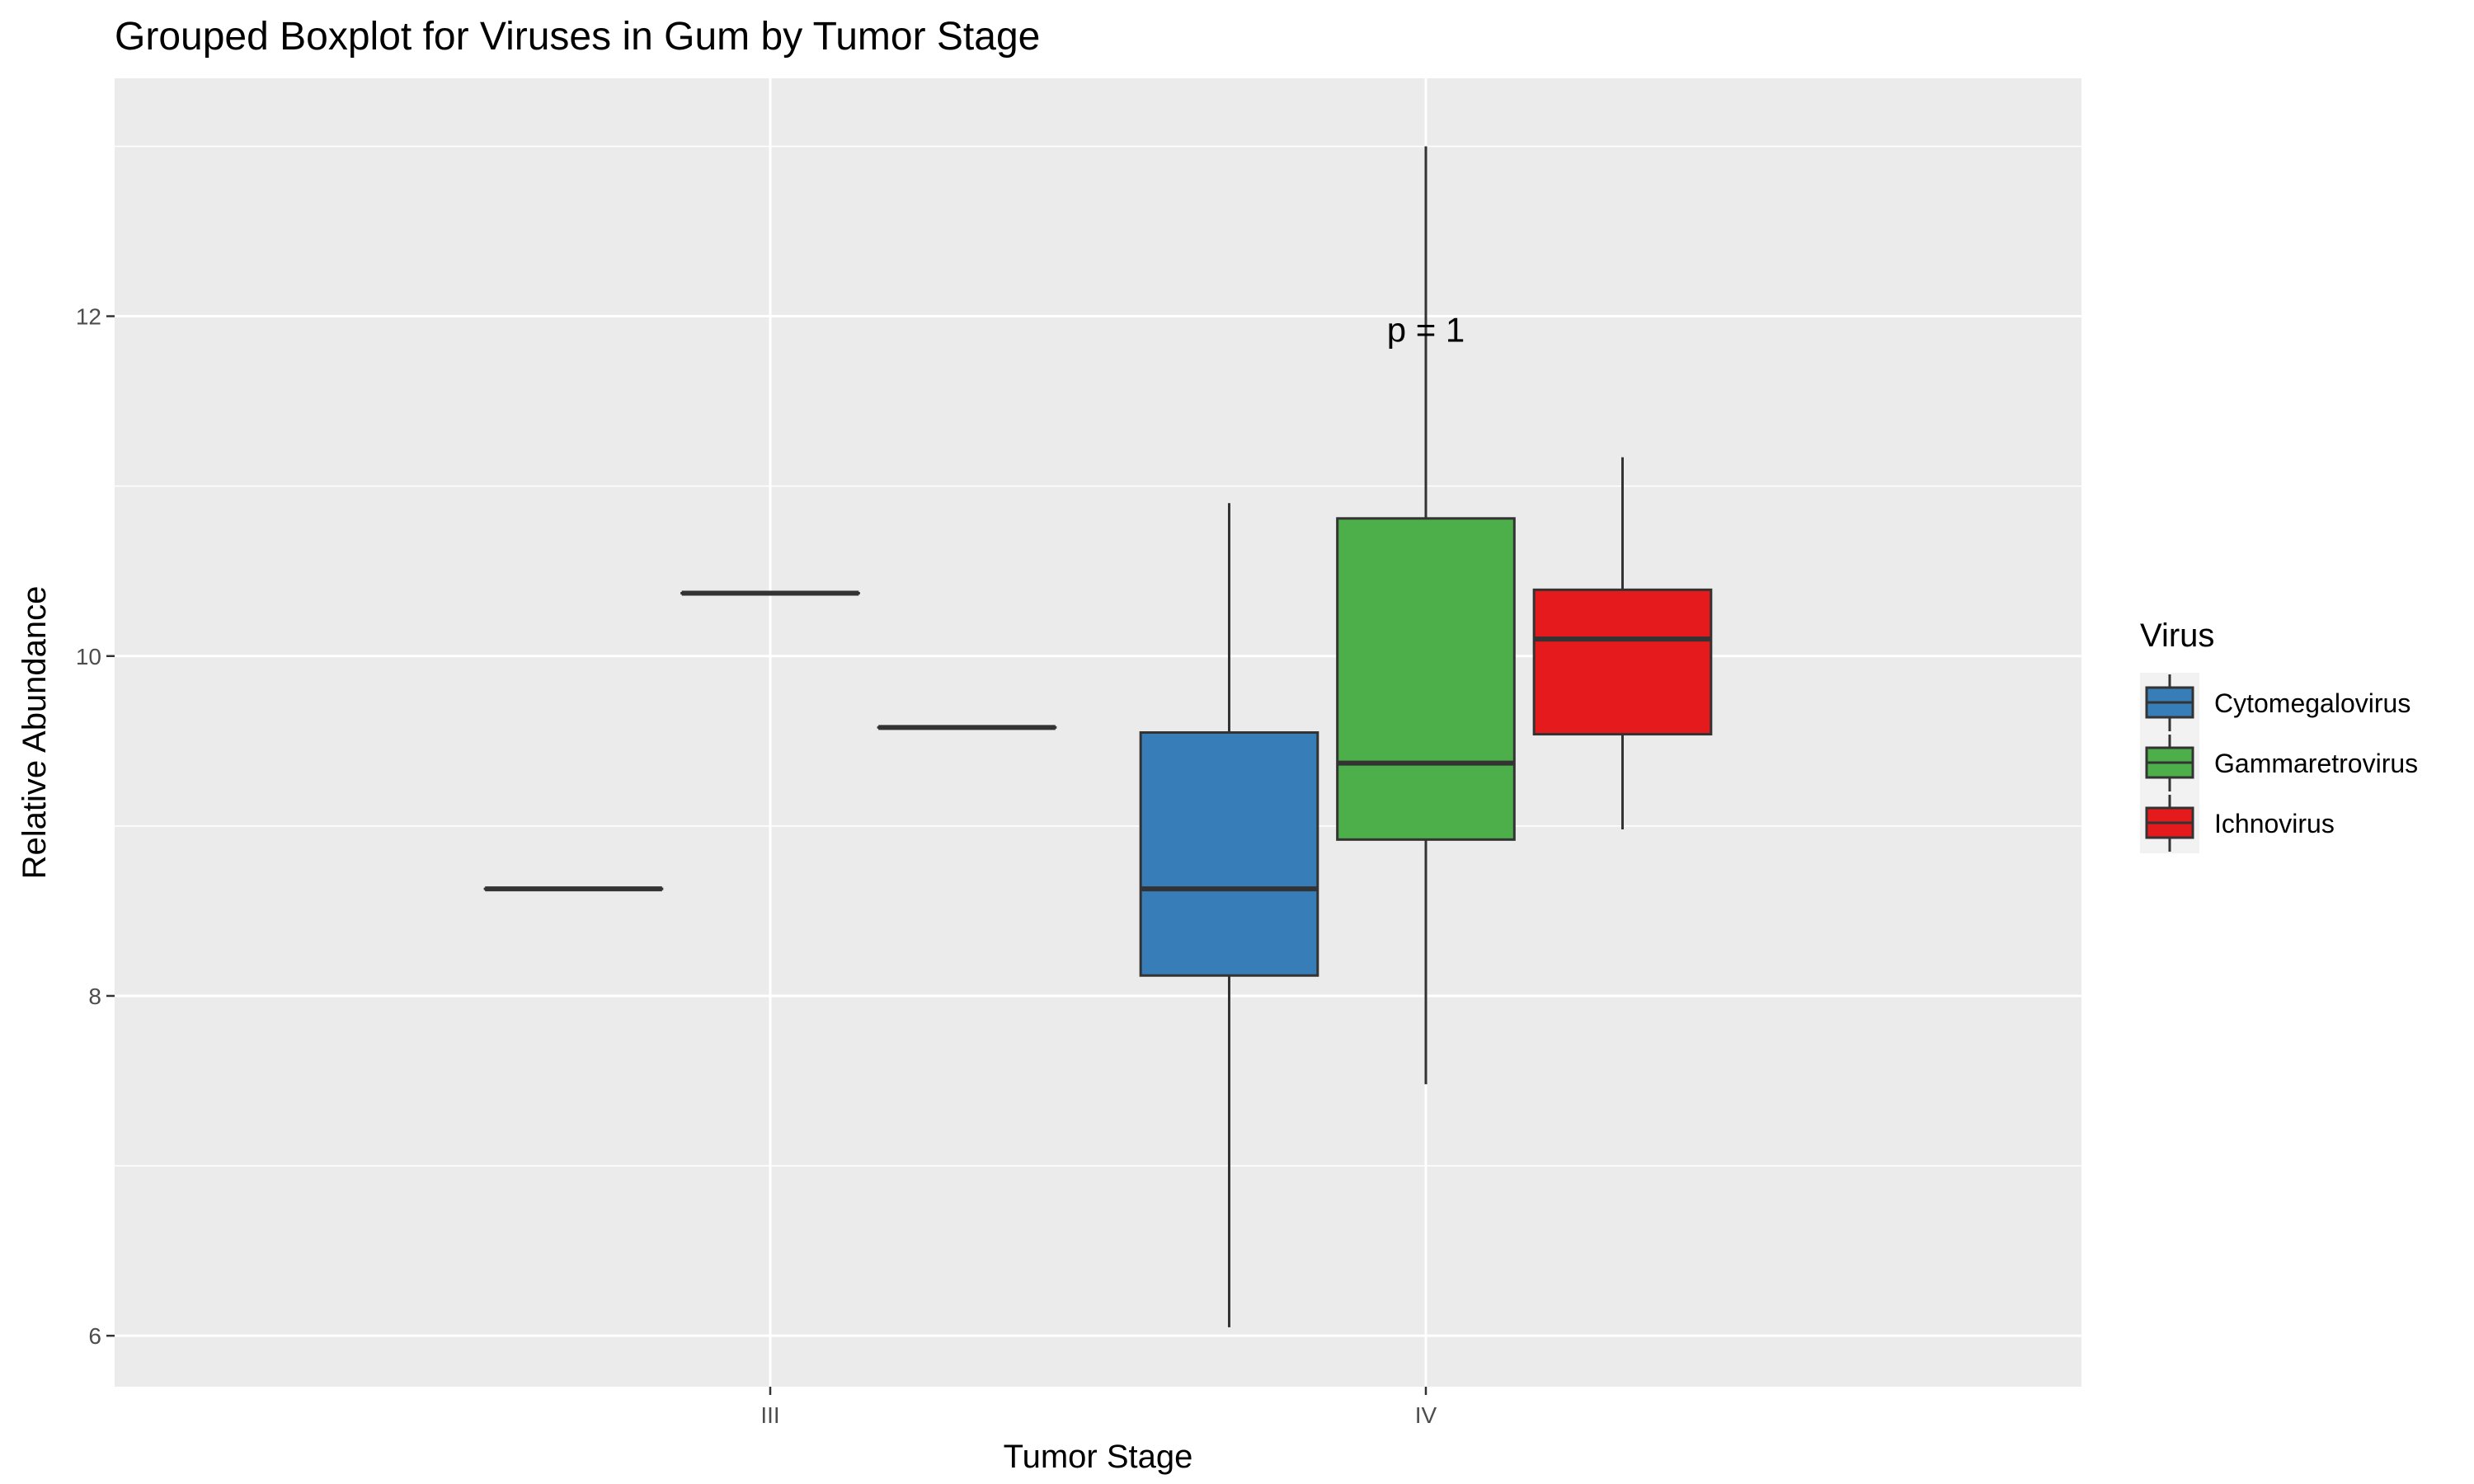 Image resolution: width=2474 pixels, height=1484 pixels. I want to click on legend-label: Gammaretrovirus, so click(2316, 763).